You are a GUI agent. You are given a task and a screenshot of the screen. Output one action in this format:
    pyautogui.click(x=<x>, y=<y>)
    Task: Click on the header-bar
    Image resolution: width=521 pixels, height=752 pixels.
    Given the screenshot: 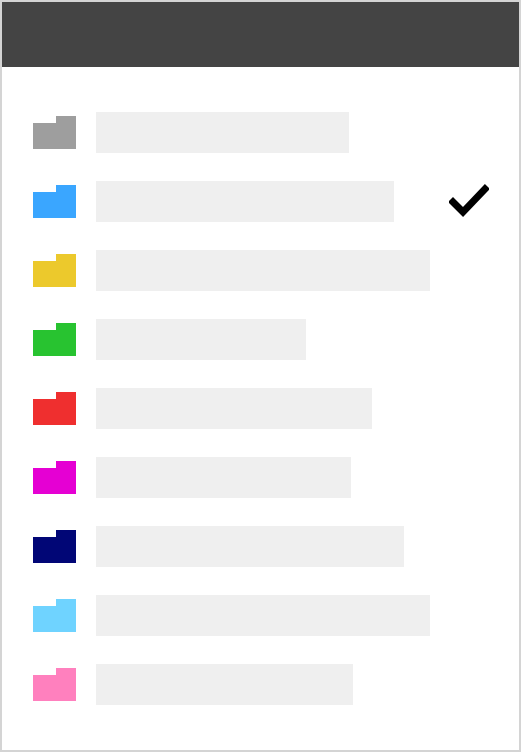 What is the action you would take?
    pyautogui.click(x=260, y=34)
    